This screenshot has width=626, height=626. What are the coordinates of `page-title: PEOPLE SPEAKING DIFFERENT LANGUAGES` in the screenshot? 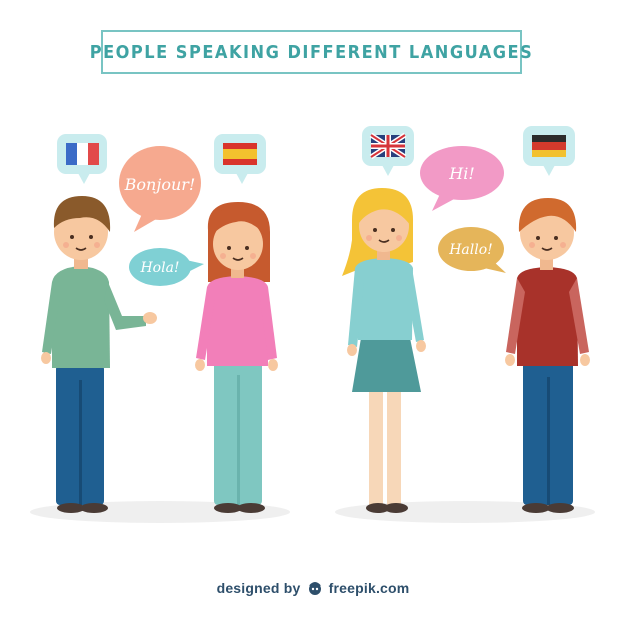 It's located at (311, 52).